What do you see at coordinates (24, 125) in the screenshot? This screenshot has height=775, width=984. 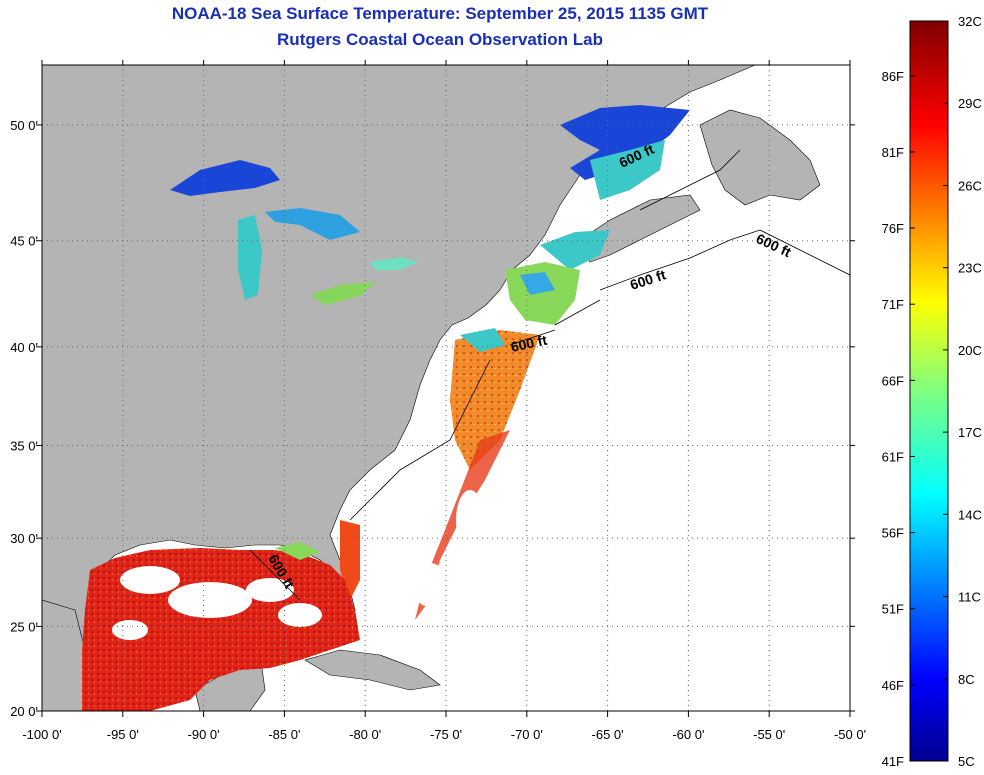 I see `latitude-tick-label: 50 0'` at bounding box center [24, 125].